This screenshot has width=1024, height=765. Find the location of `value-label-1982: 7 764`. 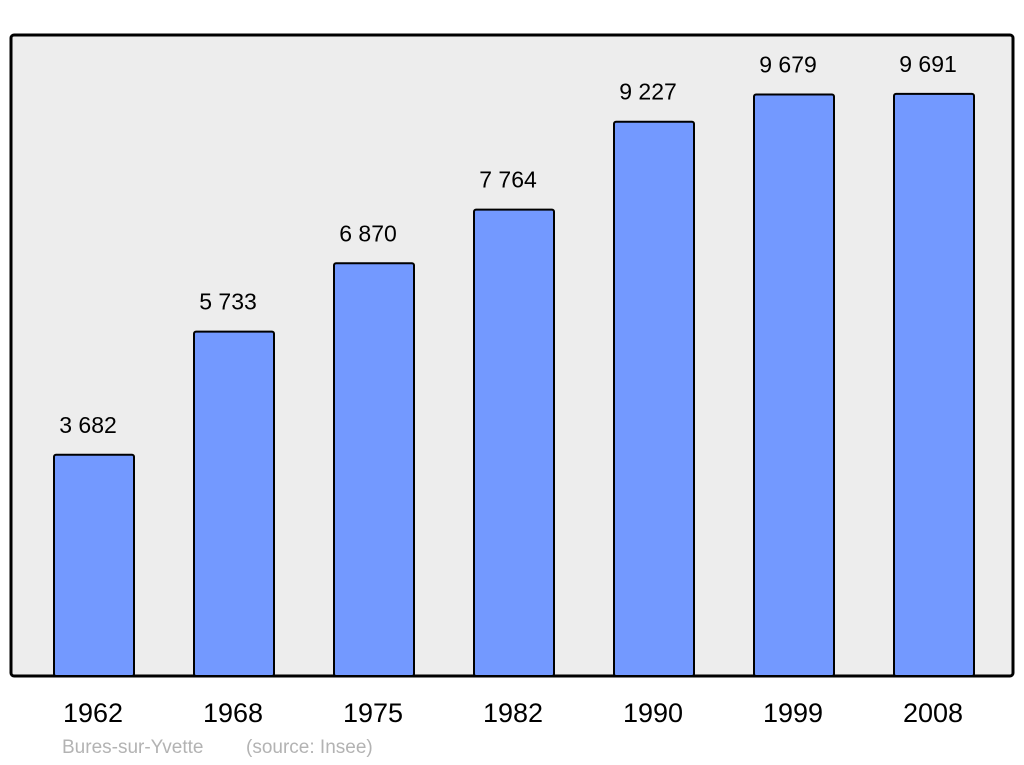

value-label-1982: 7 764 is located at coordinates (508, 180).